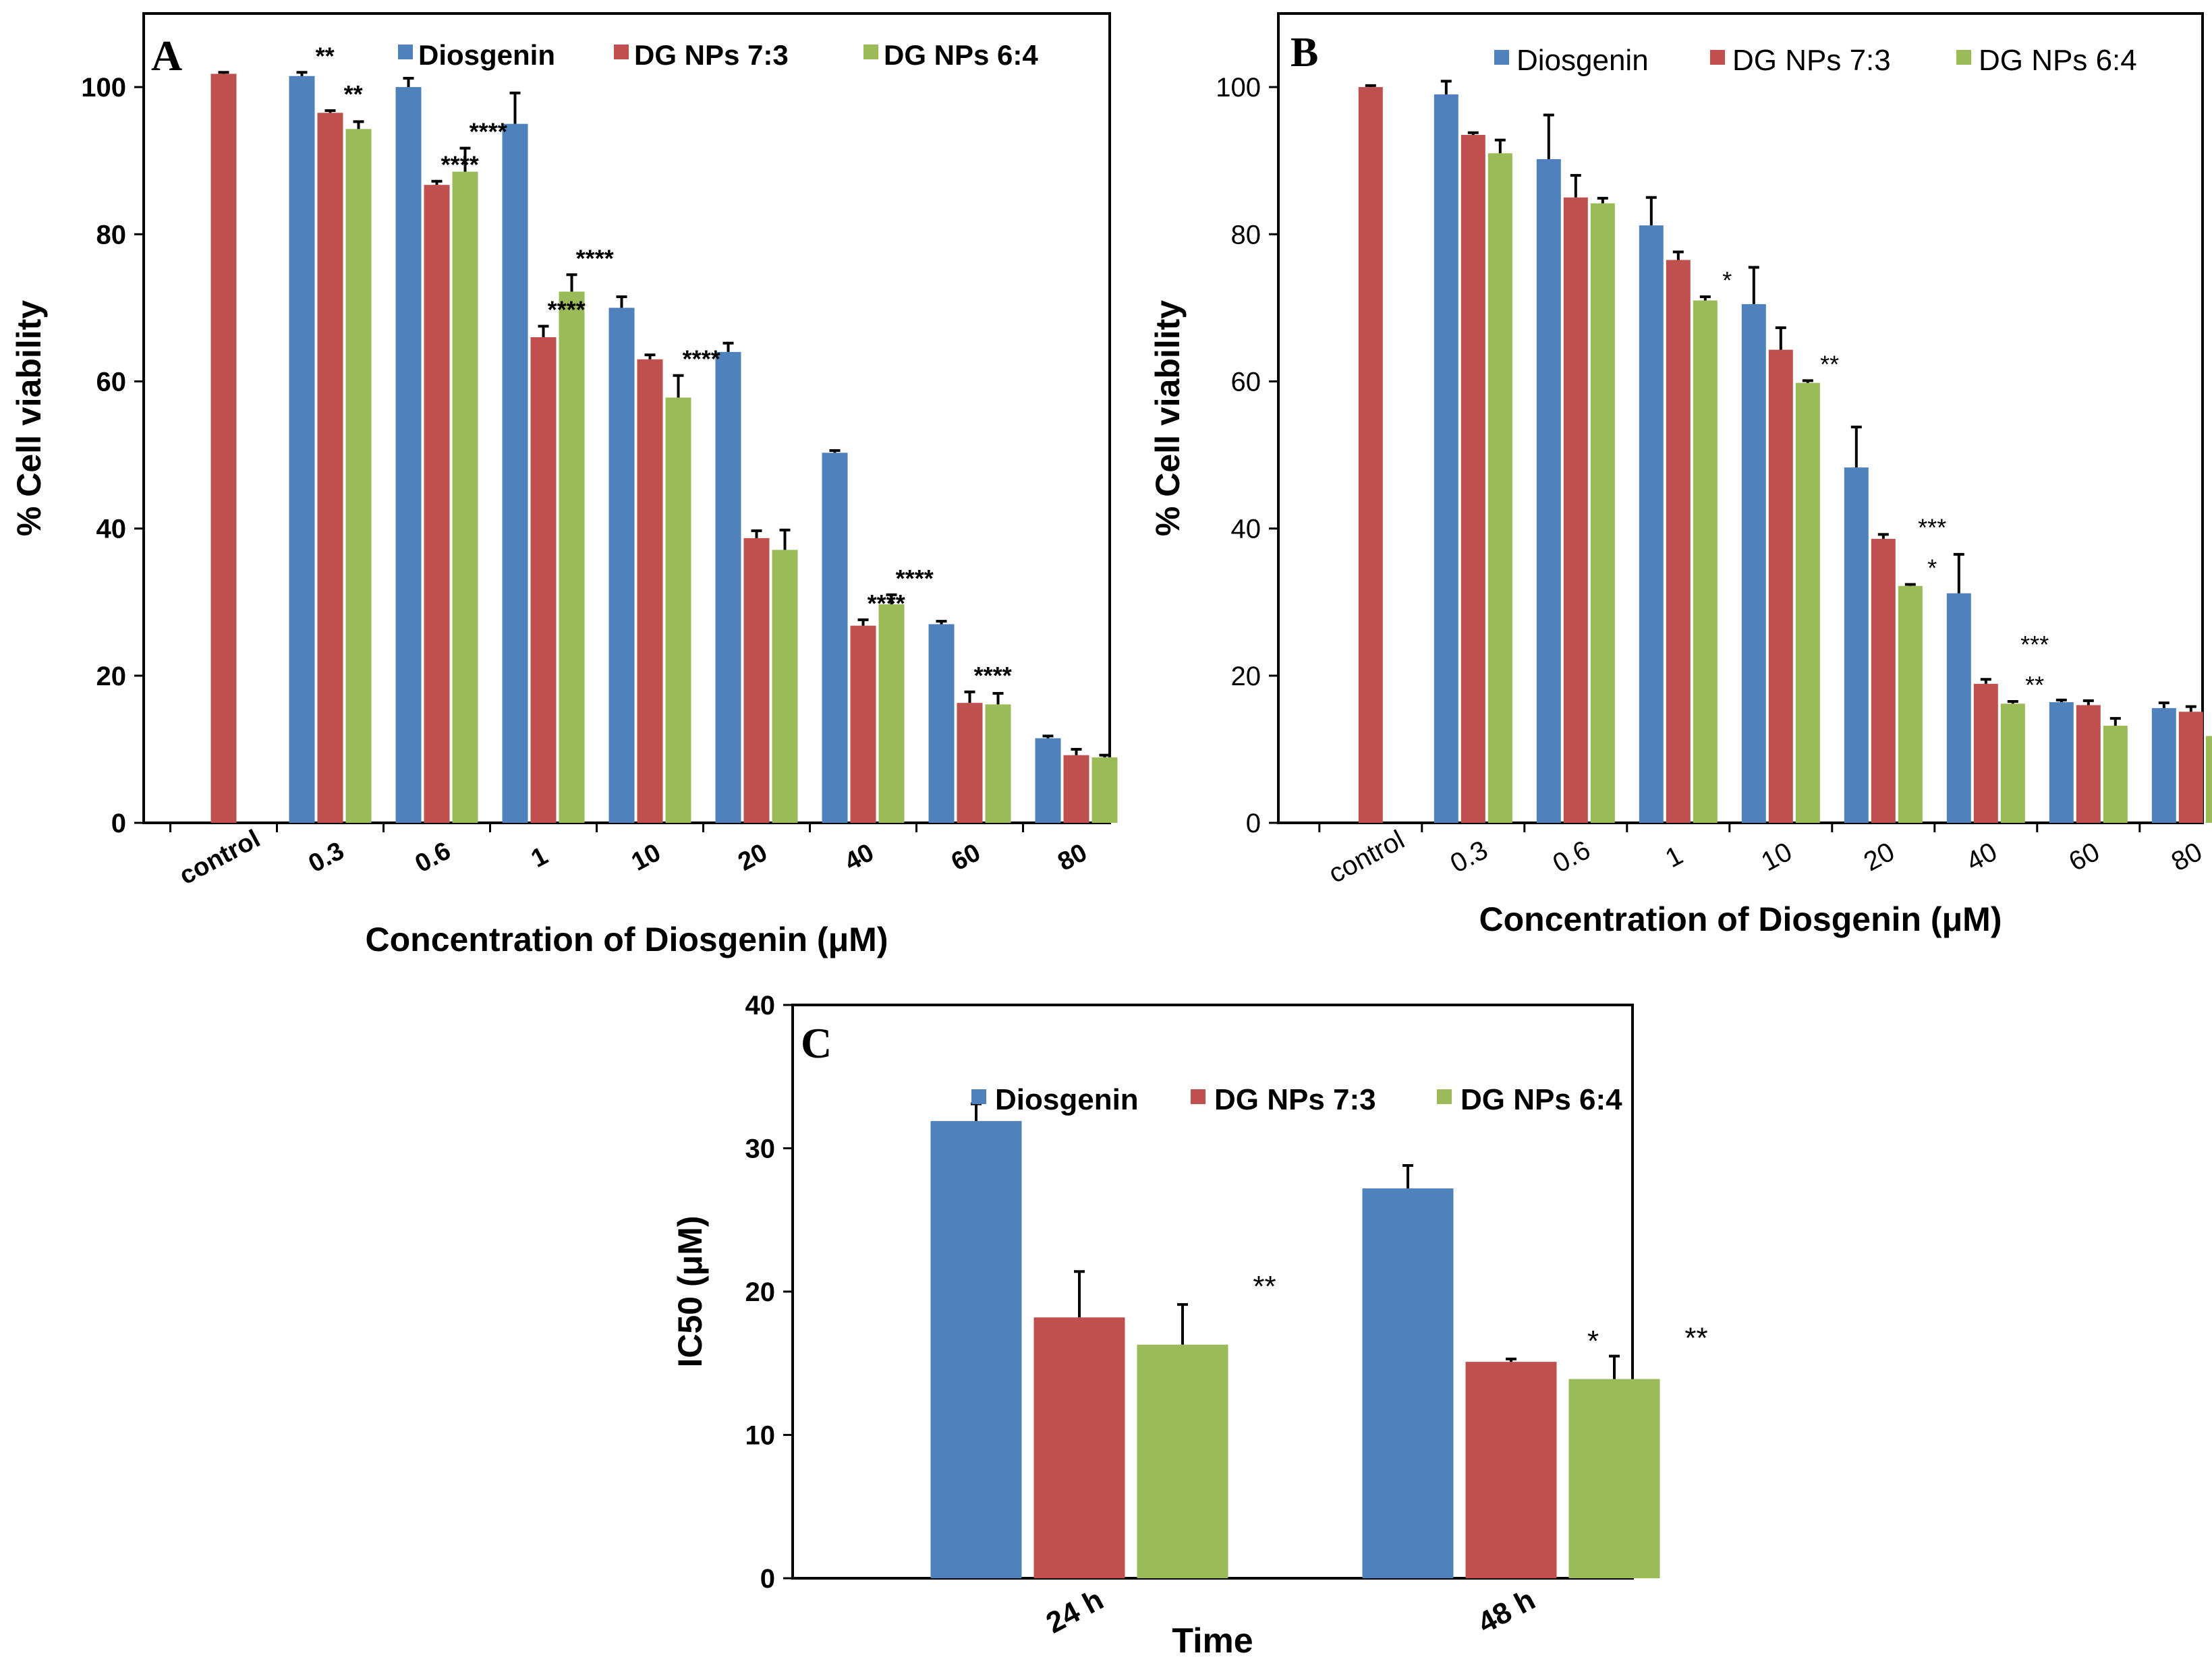 The width and height of the screenshot is (2212, 1672). I want to click on y-axis-label: IC50 (μM), so click(690, 1291).